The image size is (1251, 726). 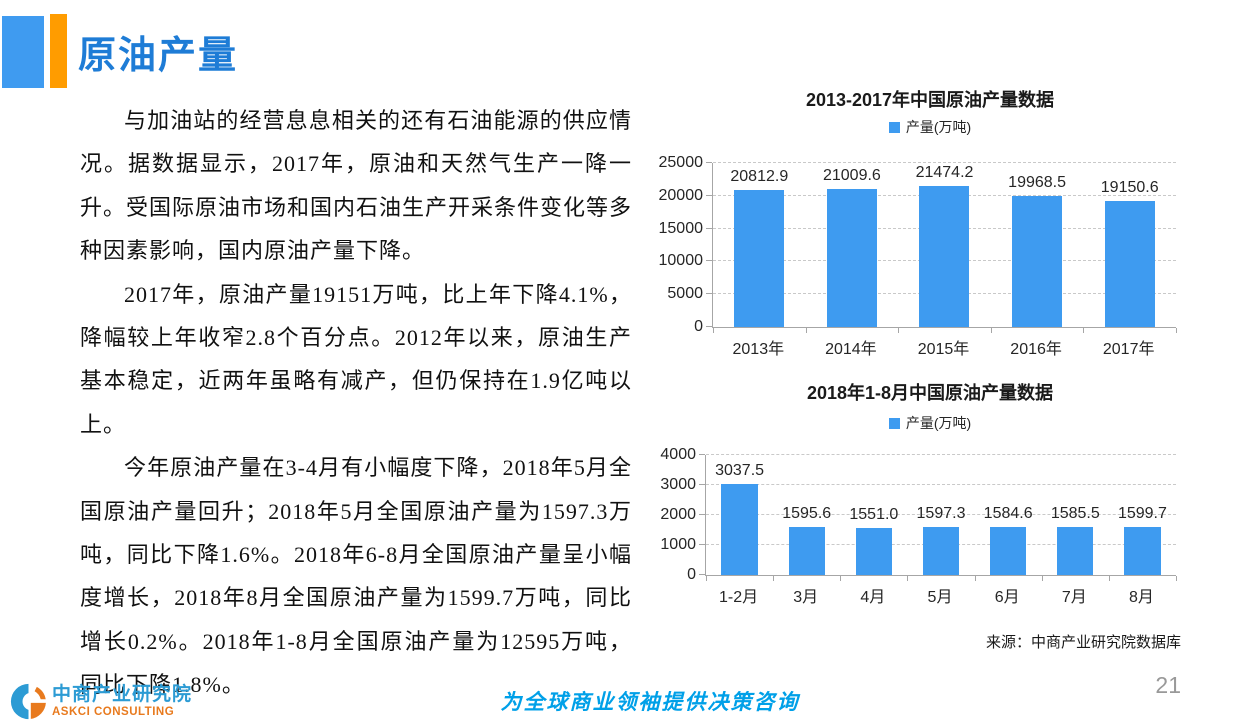 I want to click on bar-value-label: 1584.6, so click(x=1008, y=514).